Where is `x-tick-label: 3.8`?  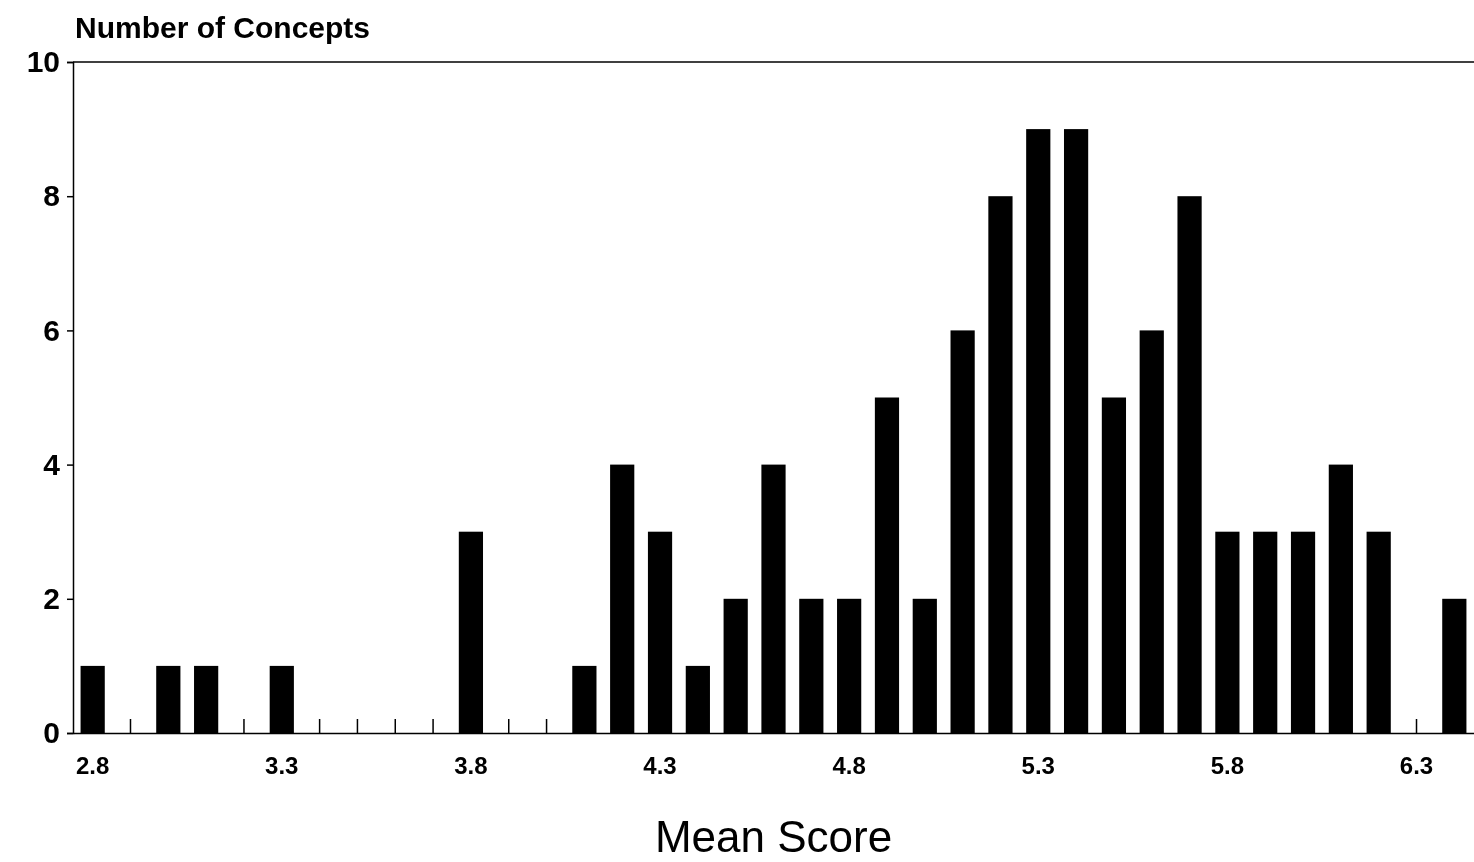
x-tick-label: 3.8 is located at coordinates (471, 766).